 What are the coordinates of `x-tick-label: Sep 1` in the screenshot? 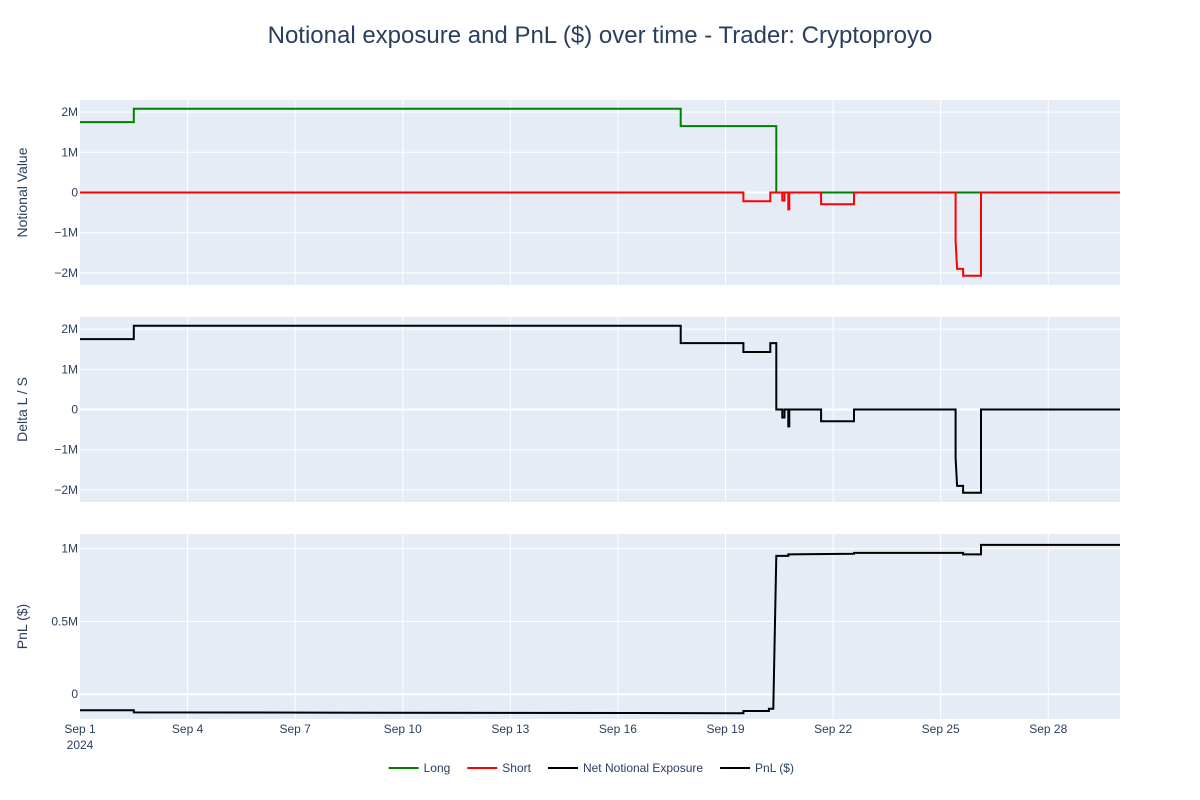 It's located at (80, 729).